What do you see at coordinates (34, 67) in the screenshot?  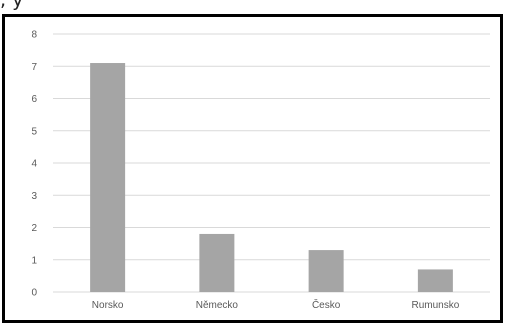 I see `y-tick-label: 7` at bounding box center [34, 67].